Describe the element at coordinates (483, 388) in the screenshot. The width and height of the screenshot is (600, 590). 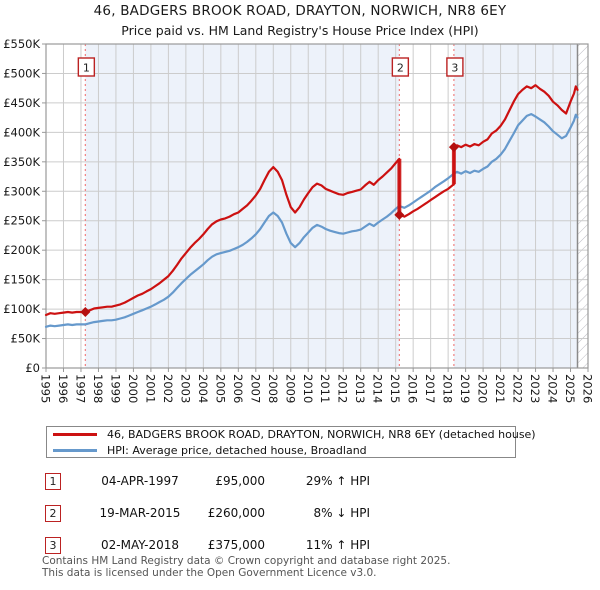
I see `x-axis-label: 2020` at that location.